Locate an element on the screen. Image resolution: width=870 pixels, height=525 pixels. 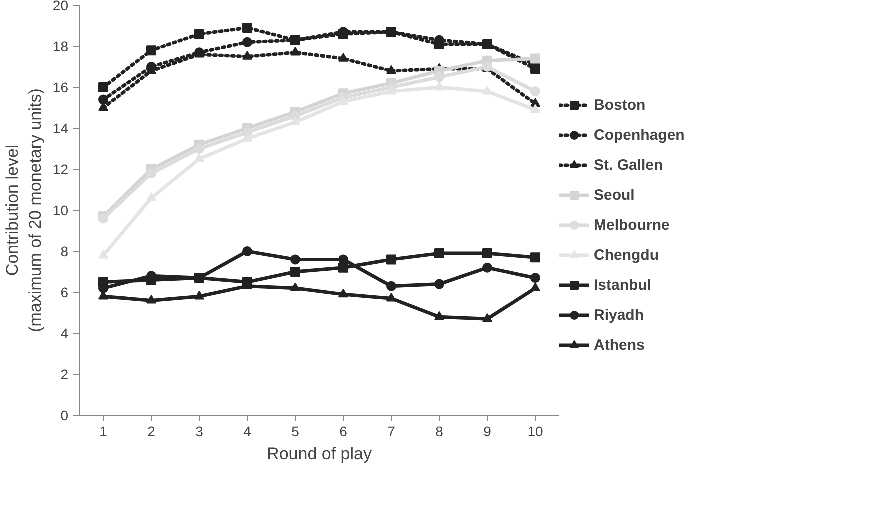
x-tick-label: 6 is located at coordinates (344, 432).